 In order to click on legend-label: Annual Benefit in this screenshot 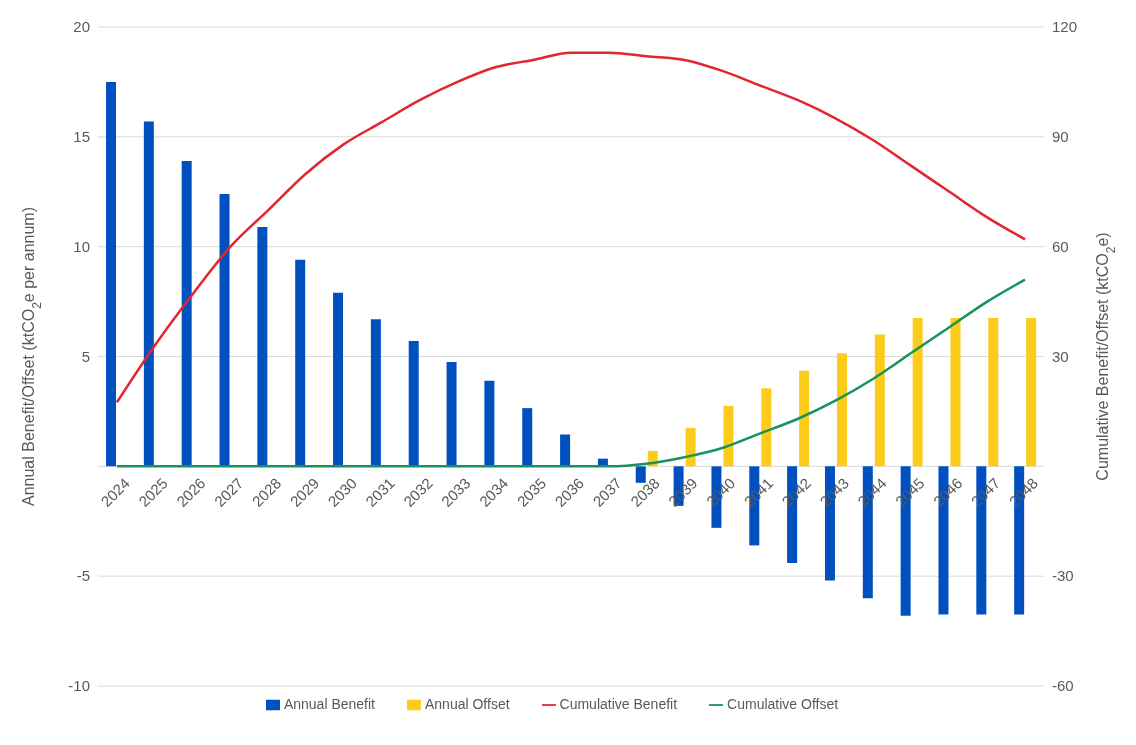, I will do `click(329, 704)`.